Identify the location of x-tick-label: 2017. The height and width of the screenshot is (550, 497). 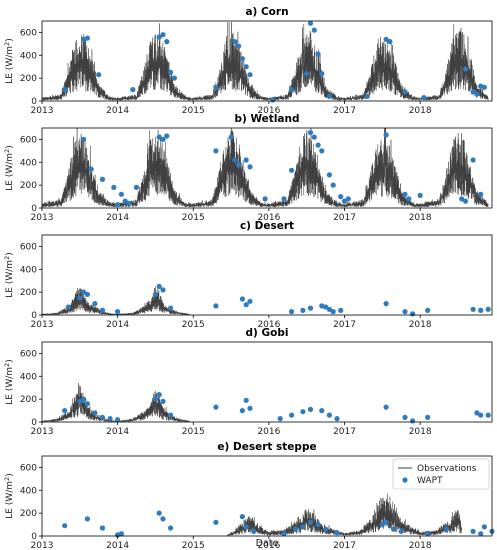
(344, 325).